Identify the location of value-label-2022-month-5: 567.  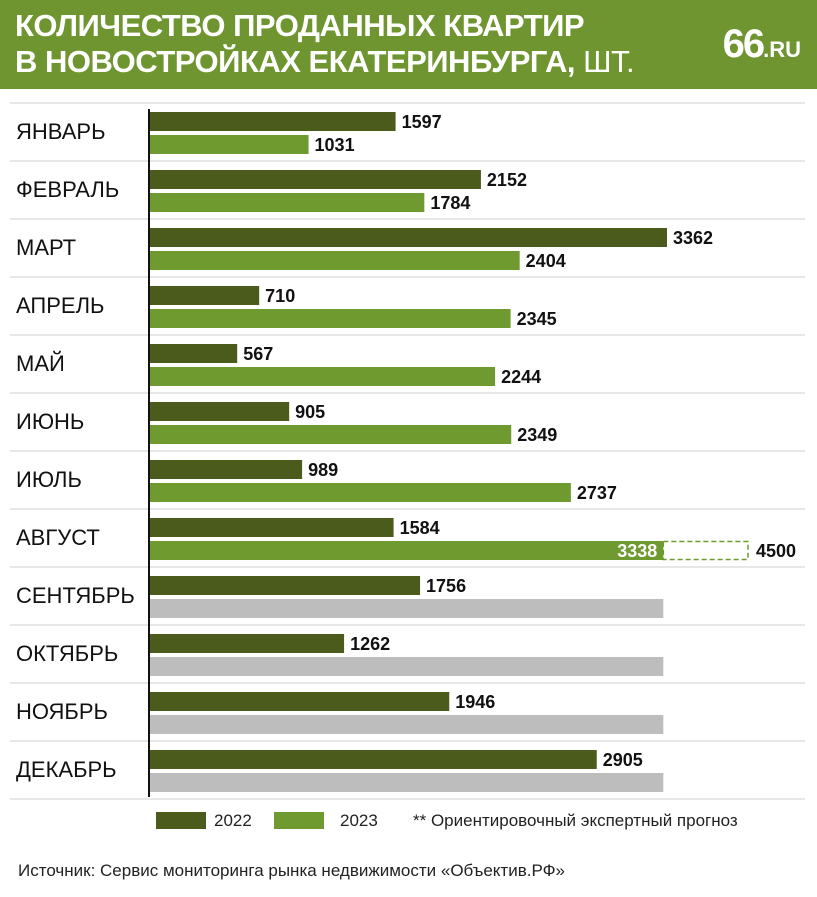
(258, 354).